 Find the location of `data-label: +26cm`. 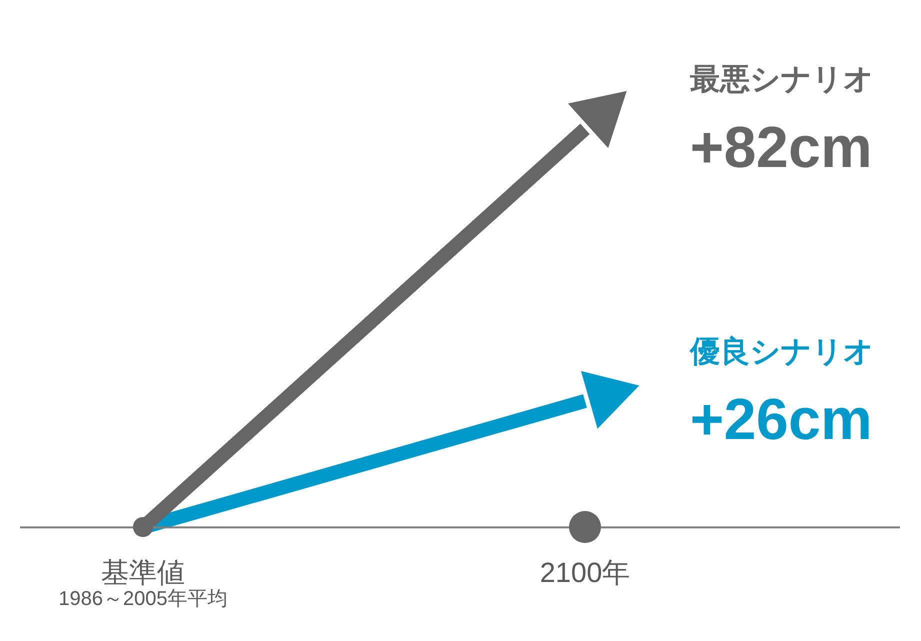

data-label: +26cm is located at coordinates (781, 419).